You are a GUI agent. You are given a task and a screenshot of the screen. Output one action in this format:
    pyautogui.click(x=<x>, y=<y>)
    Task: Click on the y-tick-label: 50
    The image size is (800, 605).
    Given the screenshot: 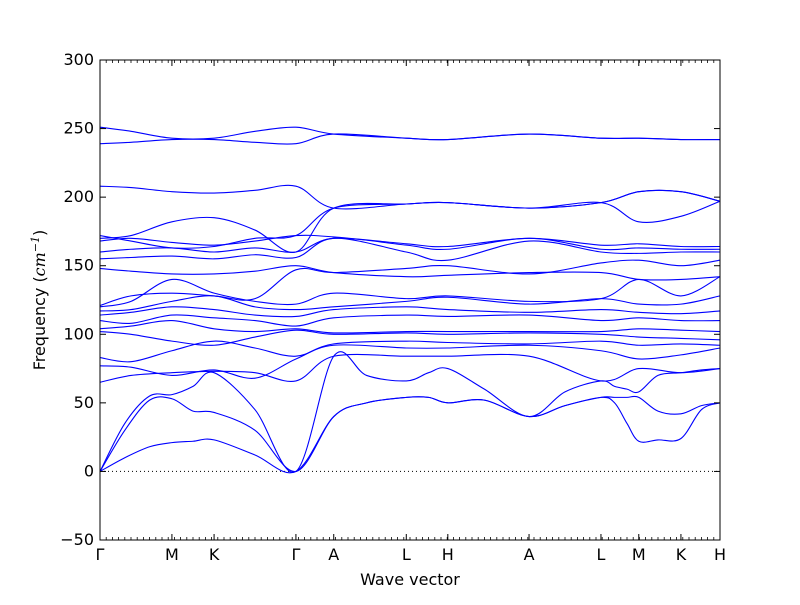 What is the action you would take?
    pyautogui.click(x=84, y=402)
    